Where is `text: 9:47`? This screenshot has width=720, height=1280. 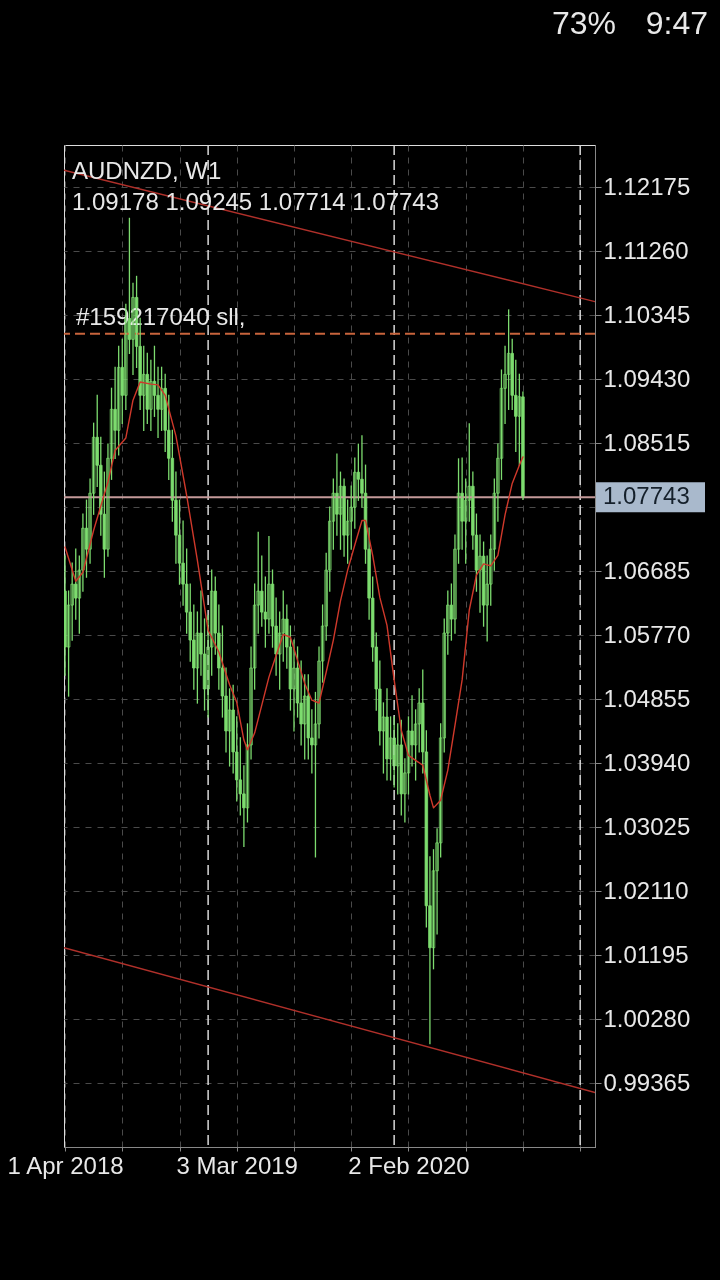 text: 9:47 is located at coordinates (676, 23).